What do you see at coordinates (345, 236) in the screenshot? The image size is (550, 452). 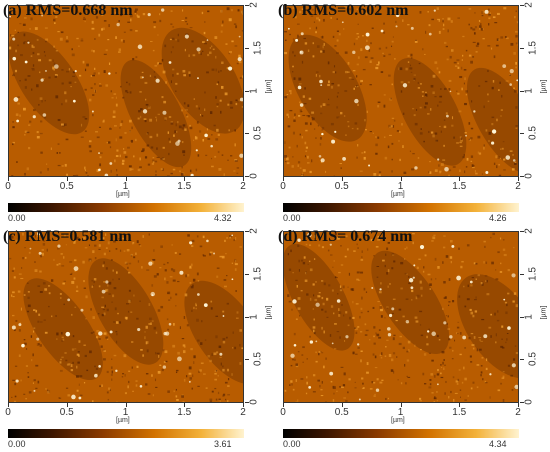 I see `panel-label: (d) RMS= 0.674 nm` at bounding box center [345, 236].